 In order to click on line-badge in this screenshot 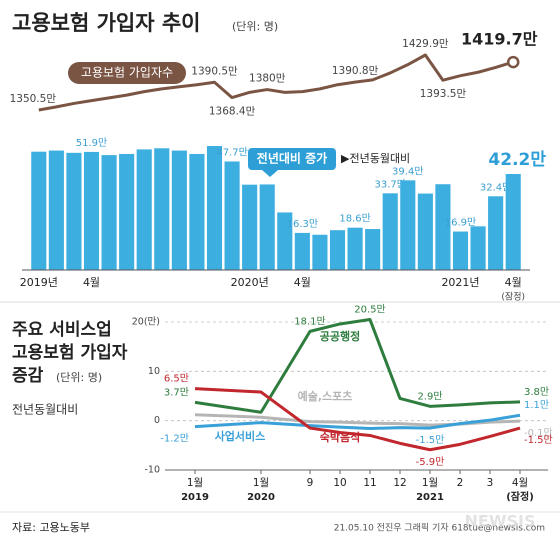, I will do `click(127, 73)`.